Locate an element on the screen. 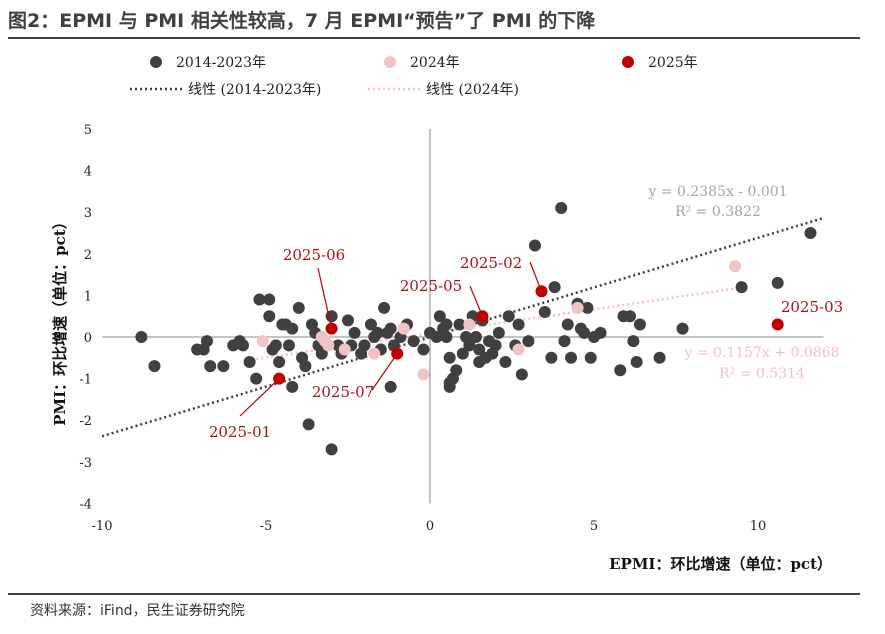 The width and height of the screenshot is (885, 634). source-rule is located at coordinates (434, 594).